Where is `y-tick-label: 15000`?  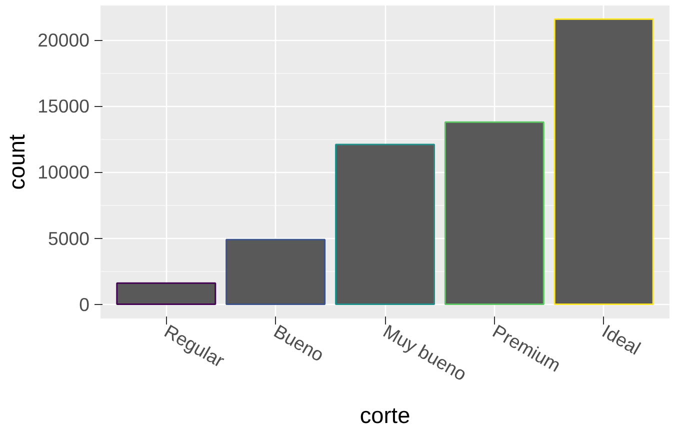
y-tick-label: 15000 is located at coordinates (64, 106).